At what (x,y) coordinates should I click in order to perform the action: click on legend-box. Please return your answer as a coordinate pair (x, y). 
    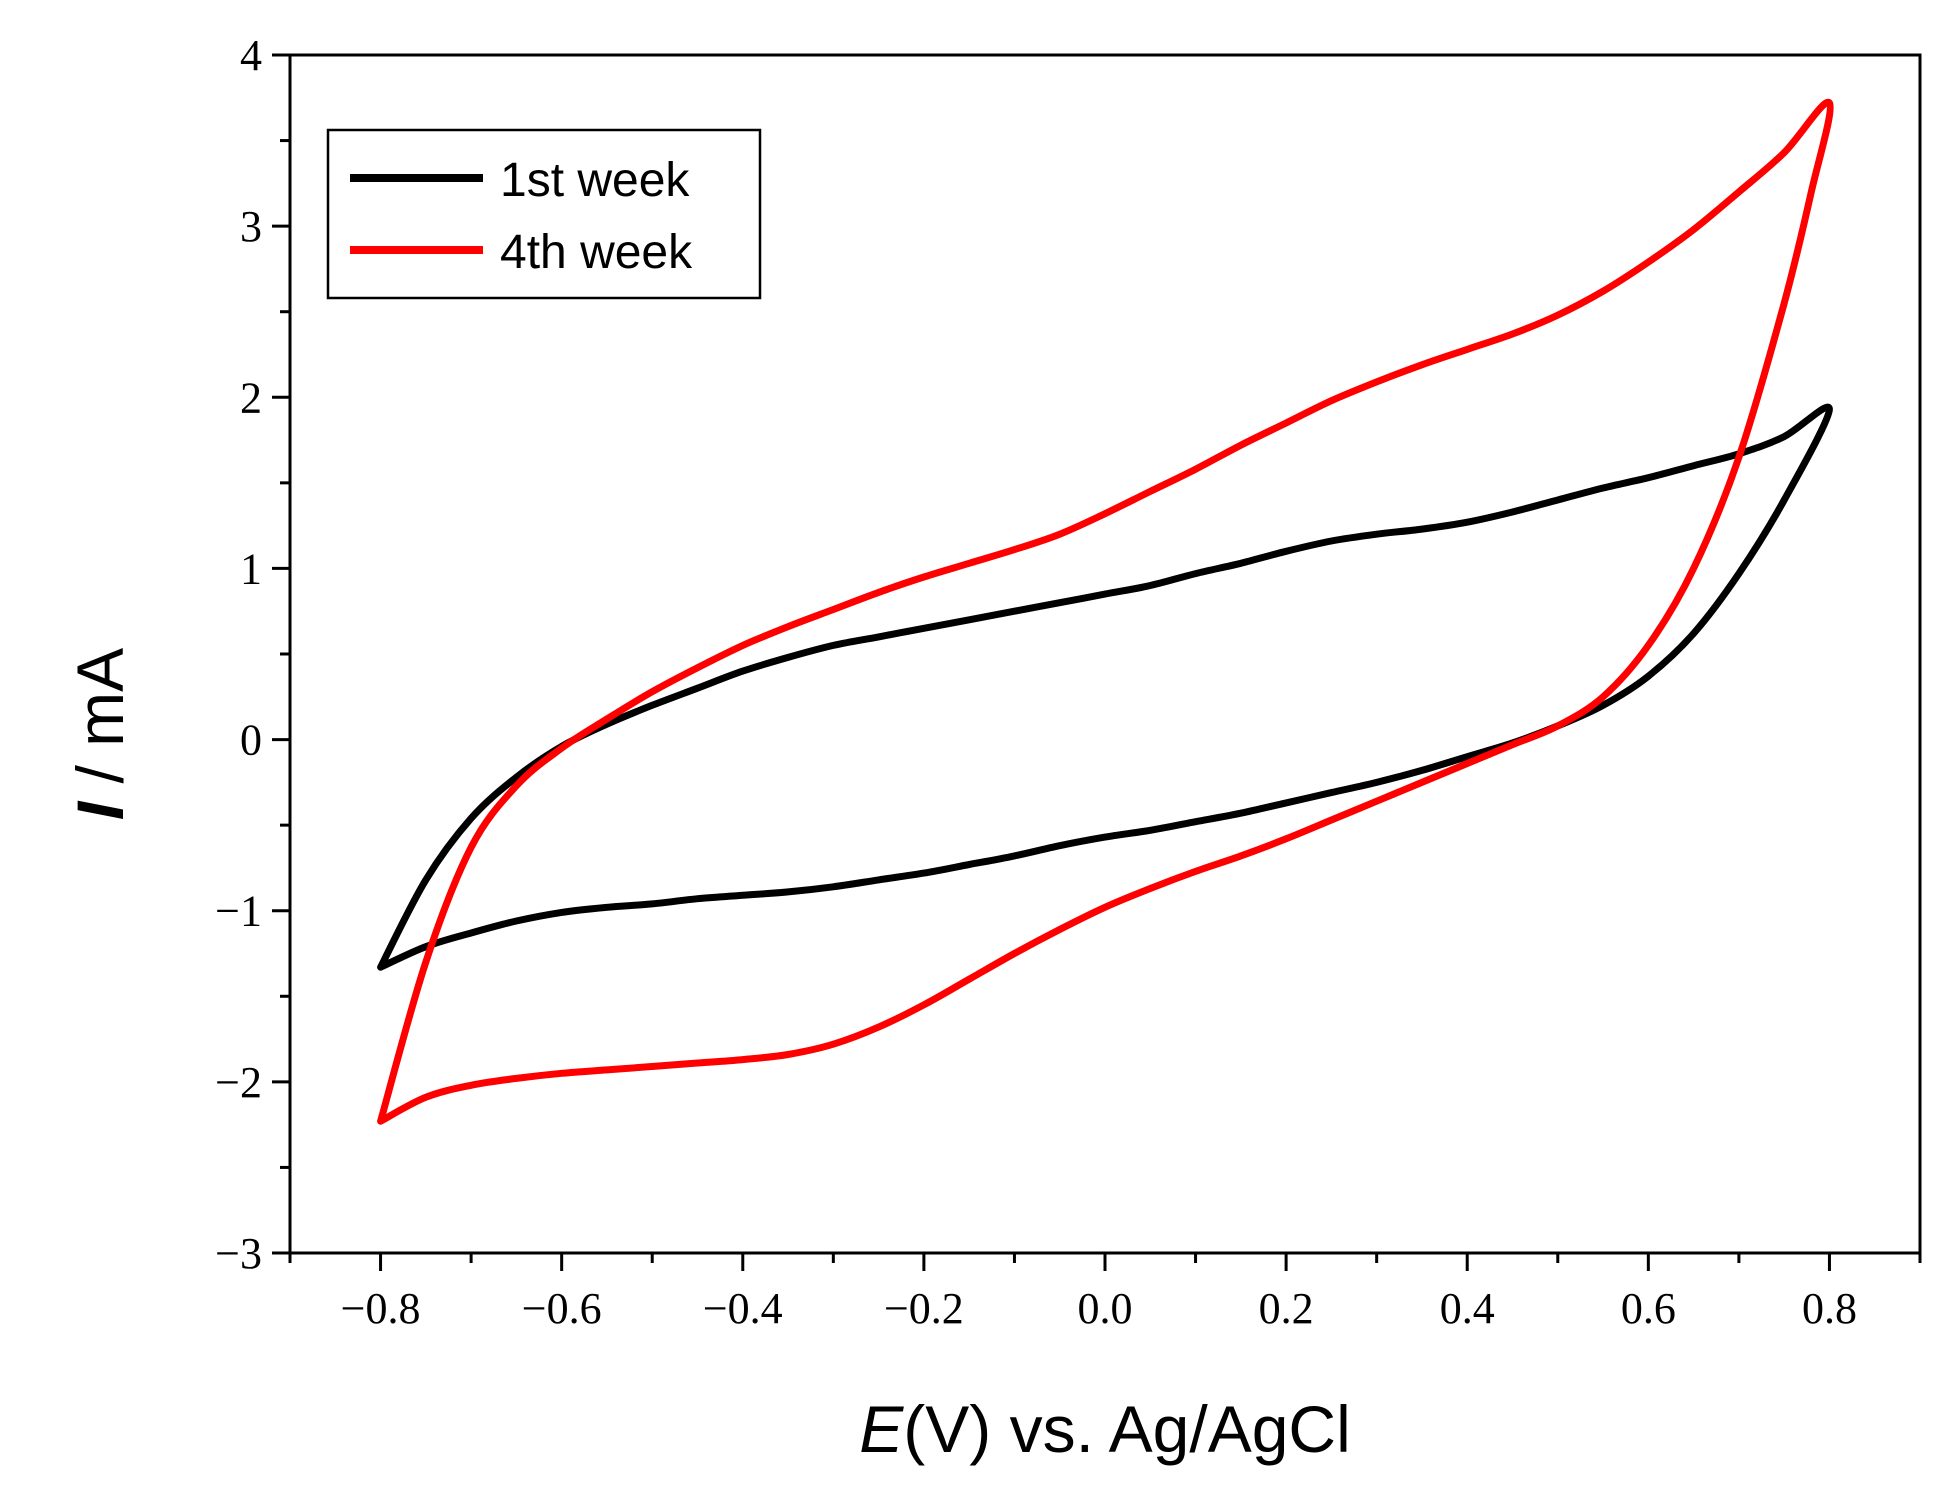
    Looking at the image, I should click on (544, 214).